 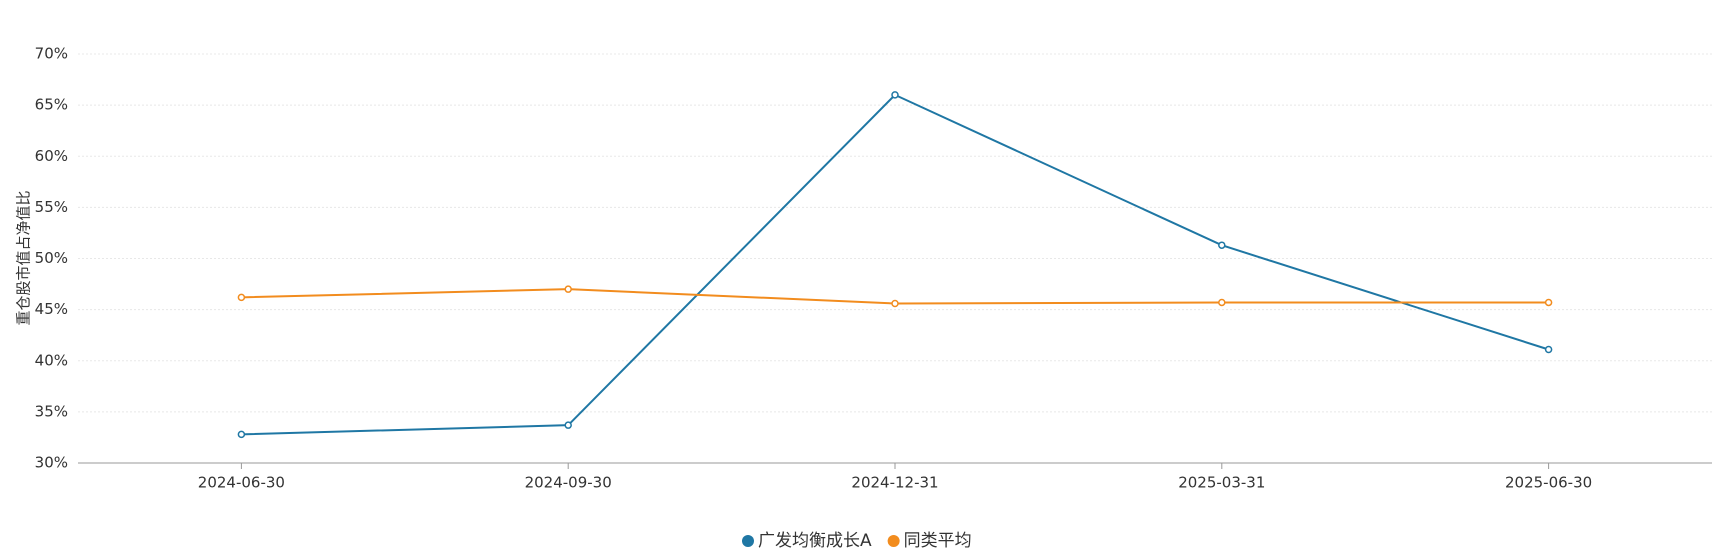 What do you see at coordinates (815, 541) in the screenshot?
I see `legend-label: 广发均衡成长A` at bounding box center [815, 541].